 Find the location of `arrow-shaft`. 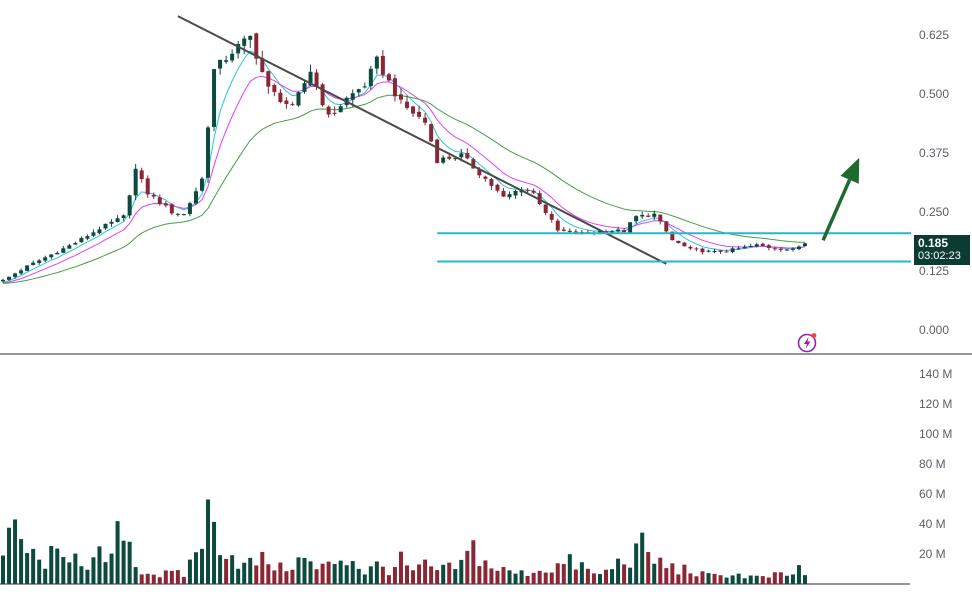

arrow-shaft is located at coordinates (836, 210).